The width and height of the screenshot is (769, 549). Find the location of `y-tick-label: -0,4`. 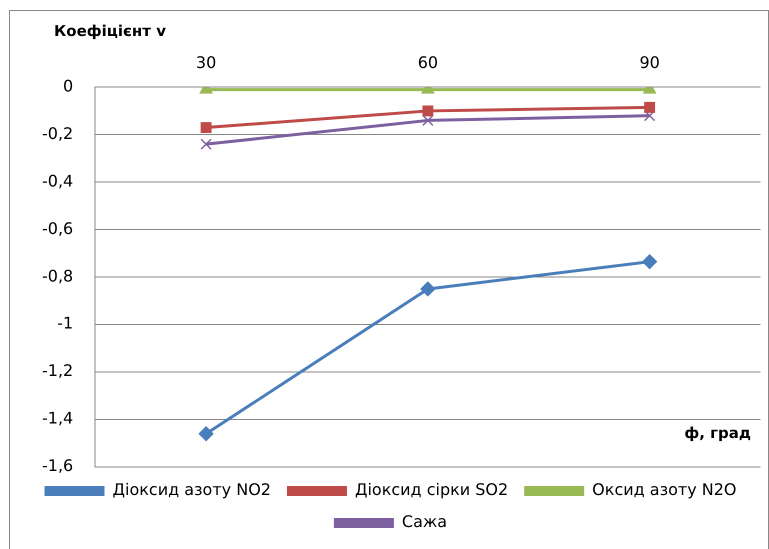

y-tick-label: -0,4 is located at coordinates (58, 180).